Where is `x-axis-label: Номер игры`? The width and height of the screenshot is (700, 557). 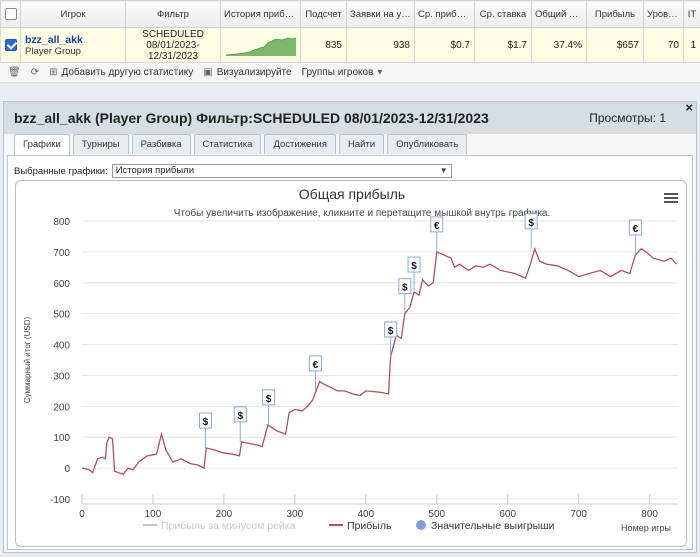
x-axis-label: Номер игры is located at coordinates (646, 528).